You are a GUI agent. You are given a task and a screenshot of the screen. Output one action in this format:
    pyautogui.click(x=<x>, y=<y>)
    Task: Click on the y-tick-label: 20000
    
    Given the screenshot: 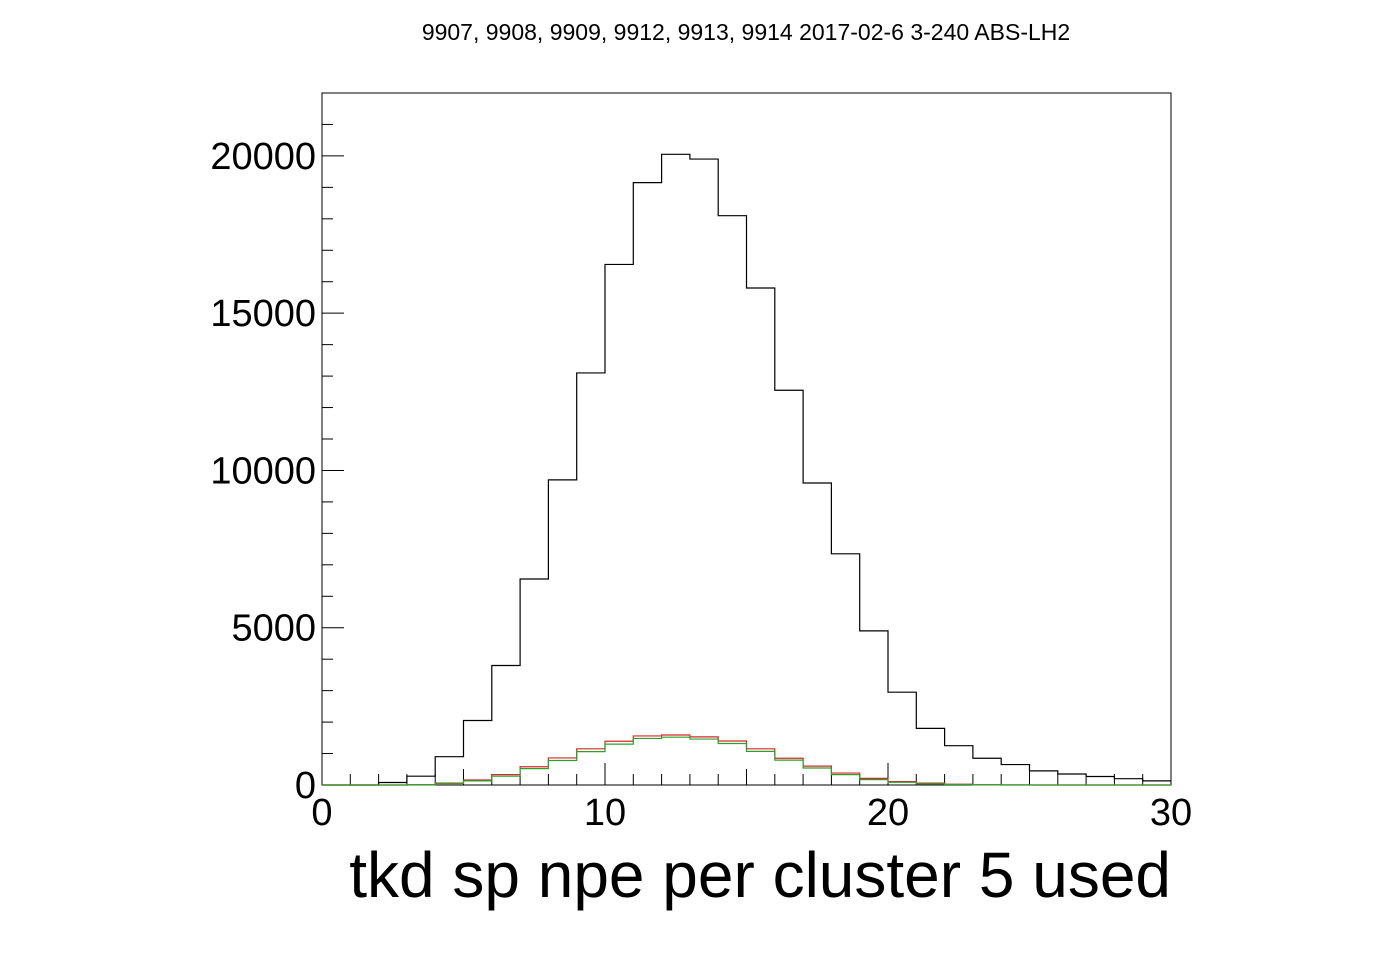 What is the action you would take?
    pyautogui.click(x=263, y=157)
    